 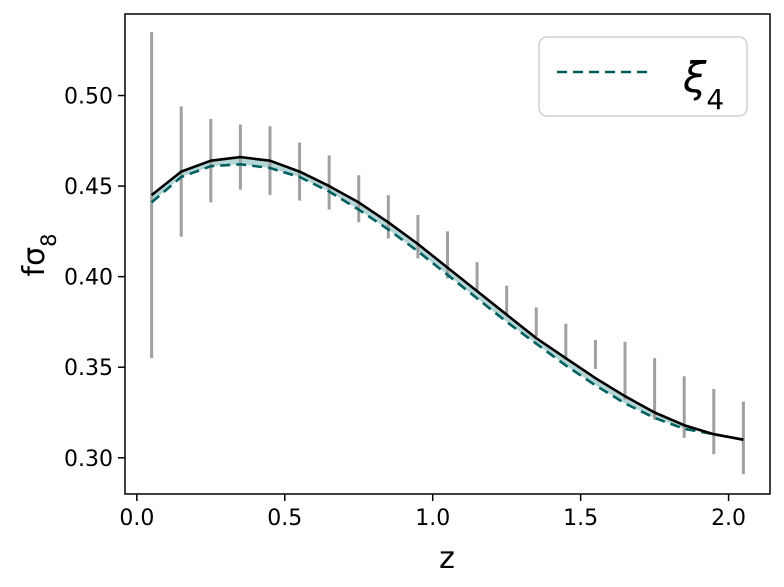 I want to click on y-axis-label: fσ8, so click(x=39, y=255).